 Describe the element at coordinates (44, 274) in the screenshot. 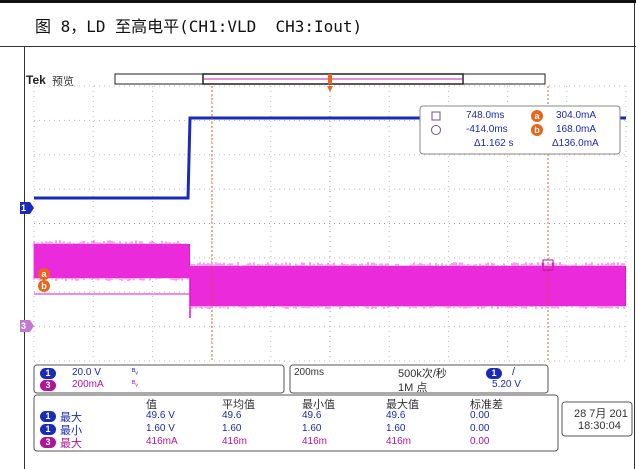

I see `cursor-a-marker: a` at that location.